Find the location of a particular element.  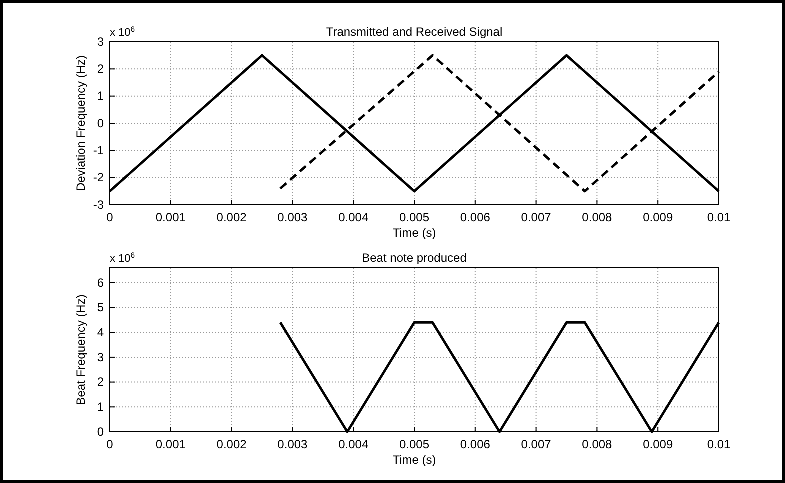

y-axis-title: Deviation Frequency (Hz) is located at coordinates (81, 123).